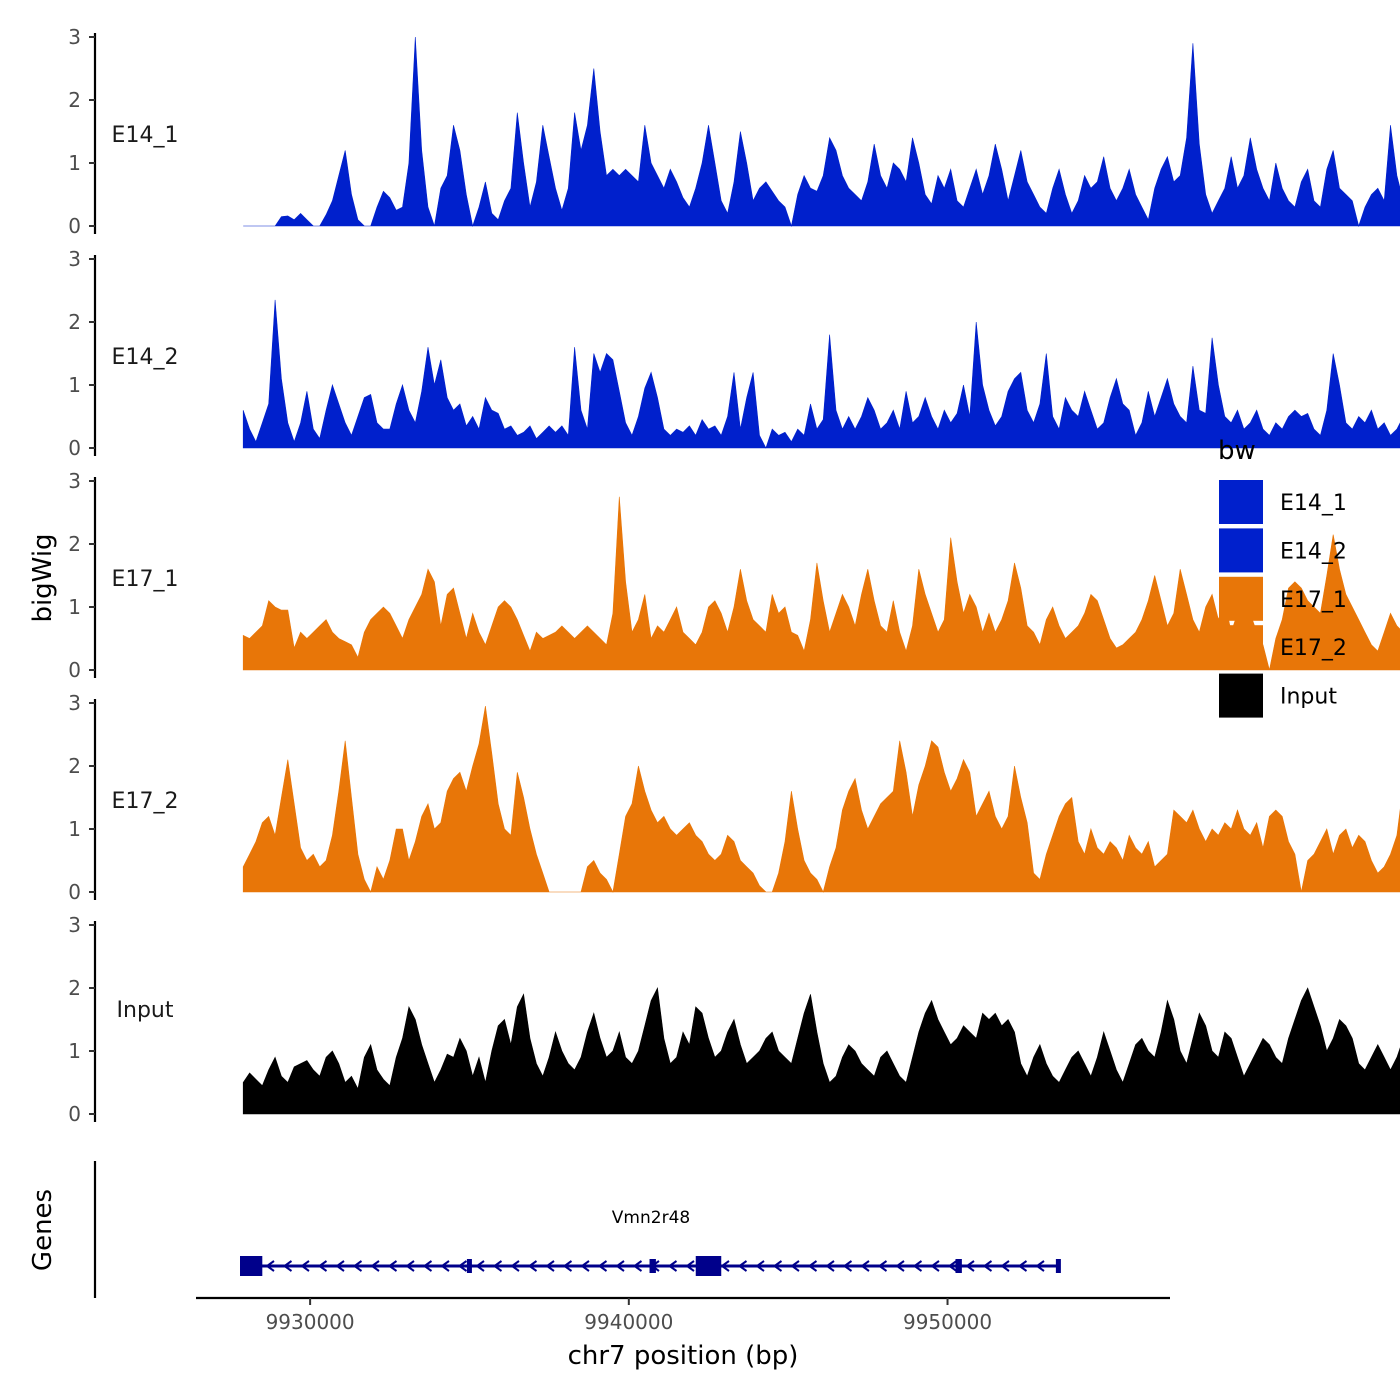 The height and width of the screenshot is (1400, 1400). What do you see at coordinates (145, 1010) in the screenshot?
I see `track-label: Input` at bounding box center [145, 1010].